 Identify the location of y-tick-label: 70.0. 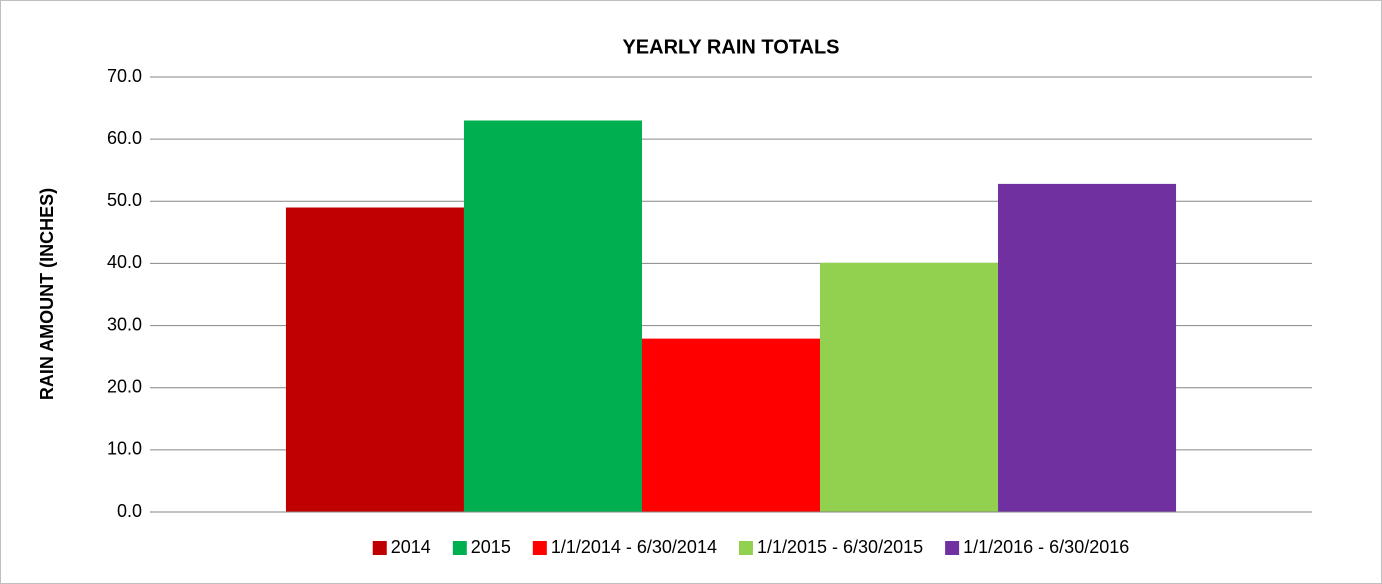
(124, 76).